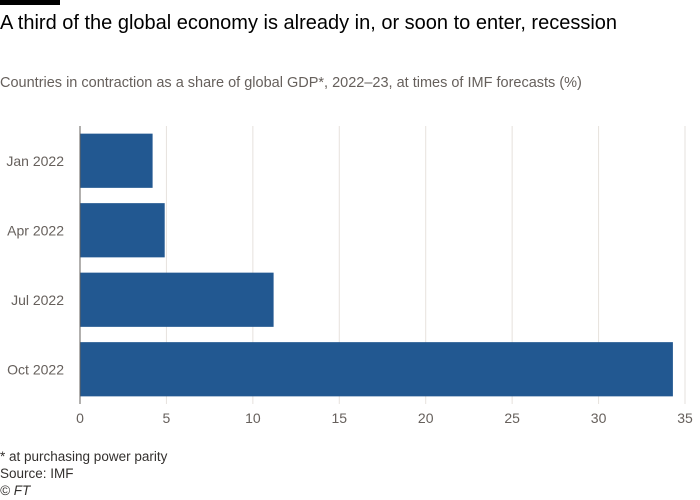  I want to click on y-tick-label: Apr 2022, so click(35, 230).